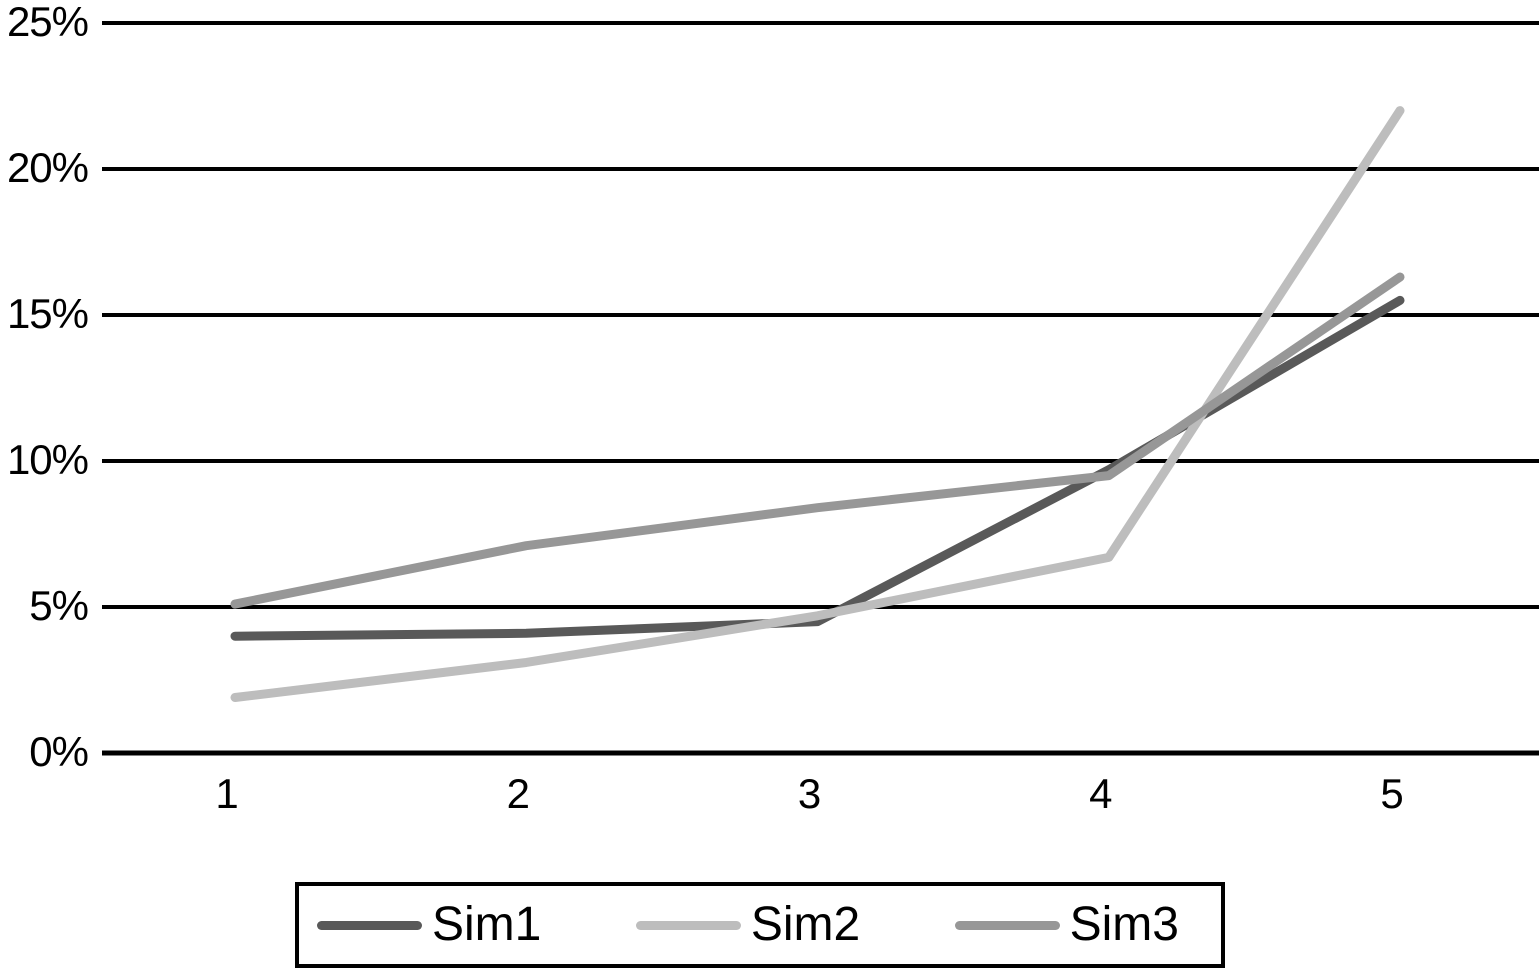 Image resolution: width=1539 pixels, height=972 pixels. I want to click on y-tick-label-5pct: 5%, so click(59, 606).